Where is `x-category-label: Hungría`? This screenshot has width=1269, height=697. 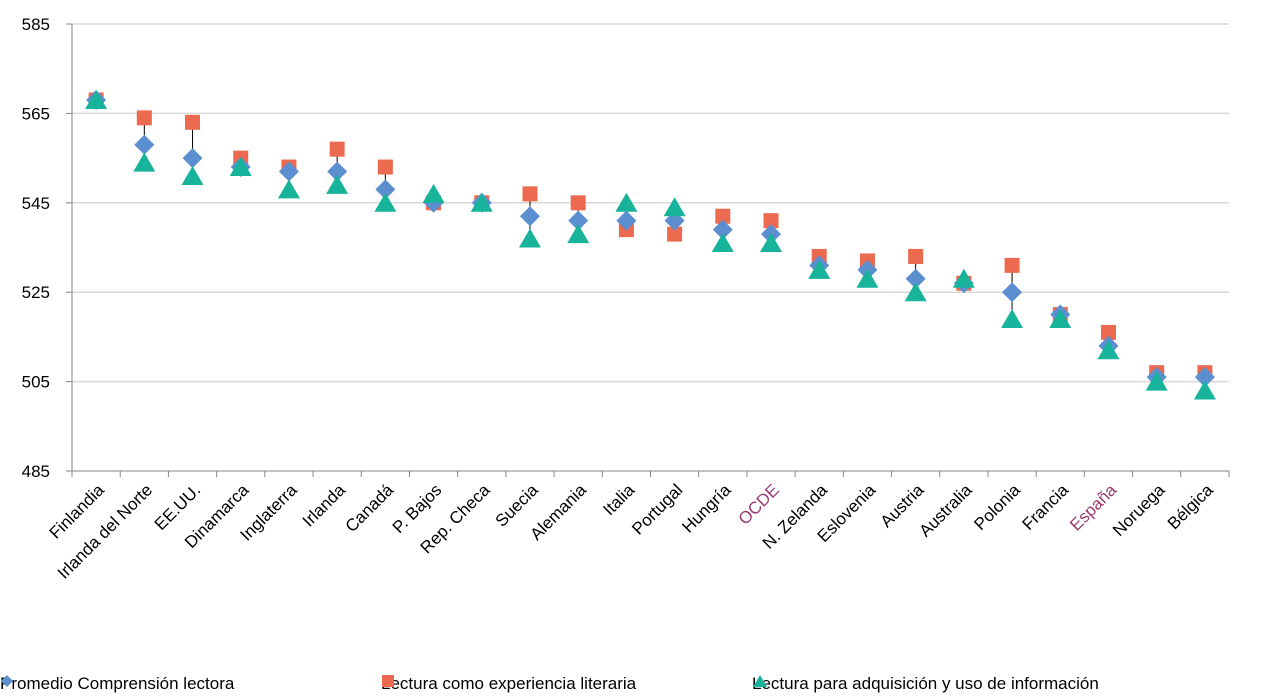 x-category-label: Hungría is located at coordinates (706, 508).